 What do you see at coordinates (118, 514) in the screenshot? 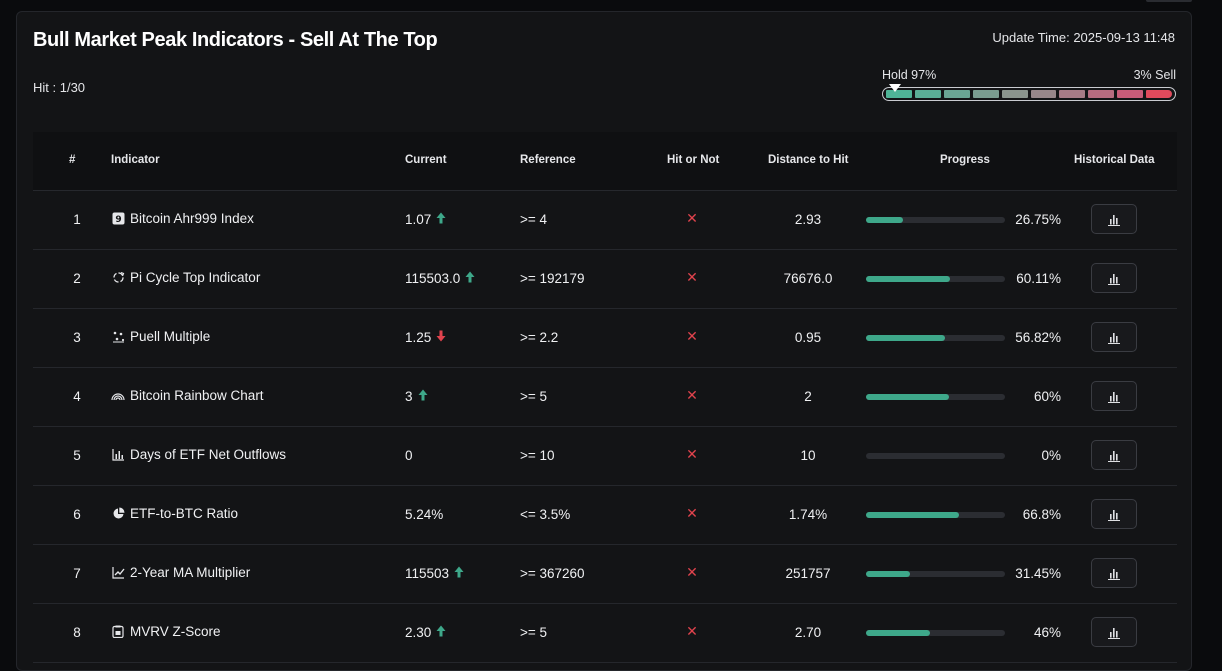
I see `pie-chart-icon` at bounding box center [118, 514].